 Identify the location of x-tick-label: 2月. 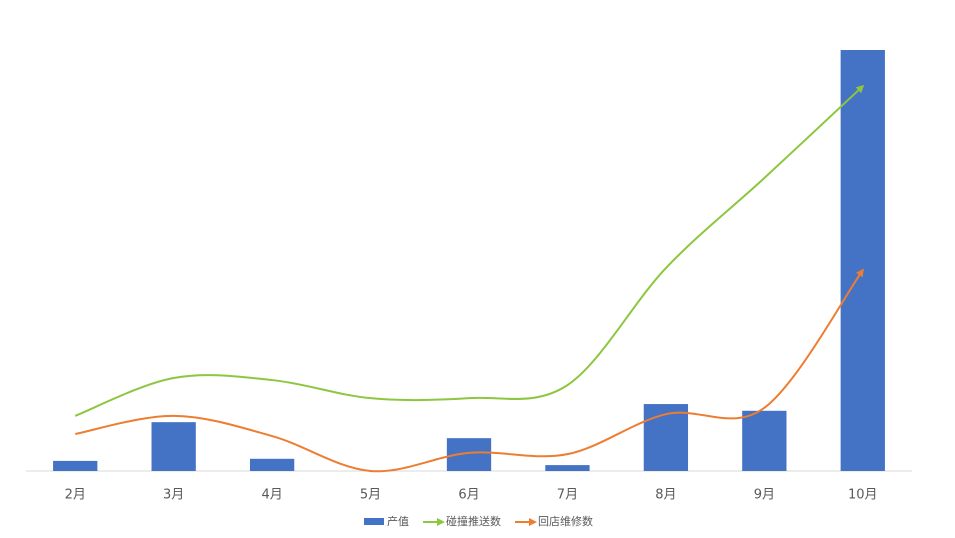
(75, 495).